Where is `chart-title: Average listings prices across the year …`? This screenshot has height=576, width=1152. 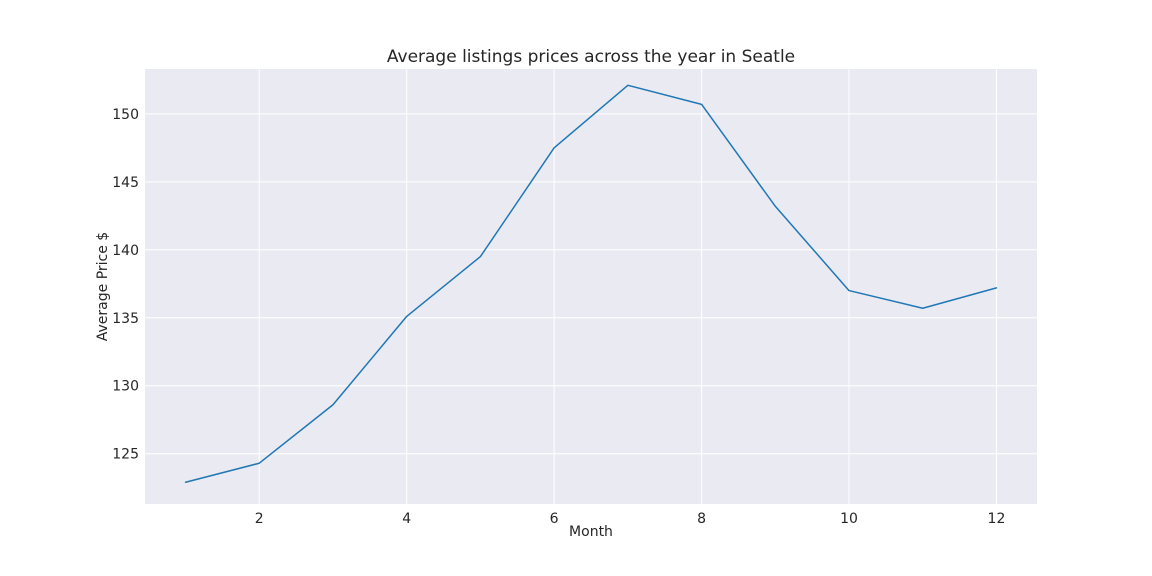 chart-title: Average listings prices across the year … is located at coordinates (591, 57).